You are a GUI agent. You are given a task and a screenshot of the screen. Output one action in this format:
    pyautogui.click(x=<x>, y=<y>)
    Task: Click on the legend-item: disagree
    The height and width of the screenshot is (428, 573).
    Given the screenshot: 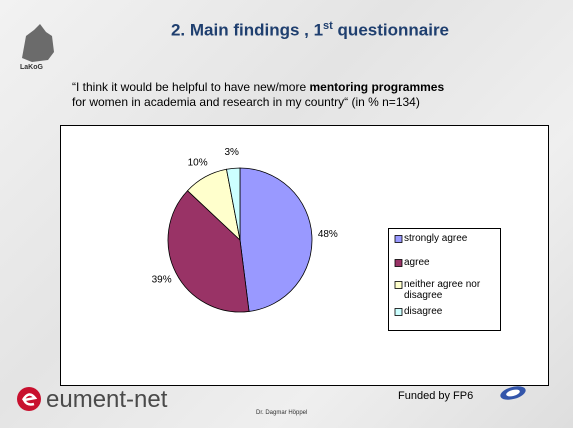 What is the action you would take?
    pyautogui.click(x=423, y=311)
    